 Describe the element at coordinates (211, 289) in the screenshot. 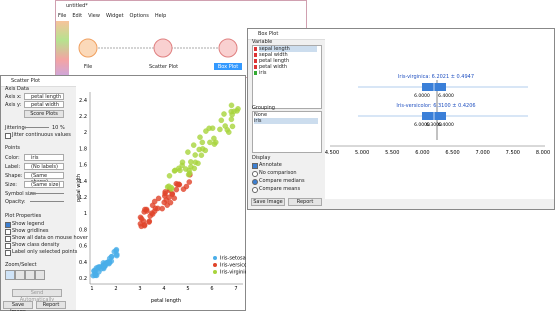

I see `x-tick-label: 6` at that location.